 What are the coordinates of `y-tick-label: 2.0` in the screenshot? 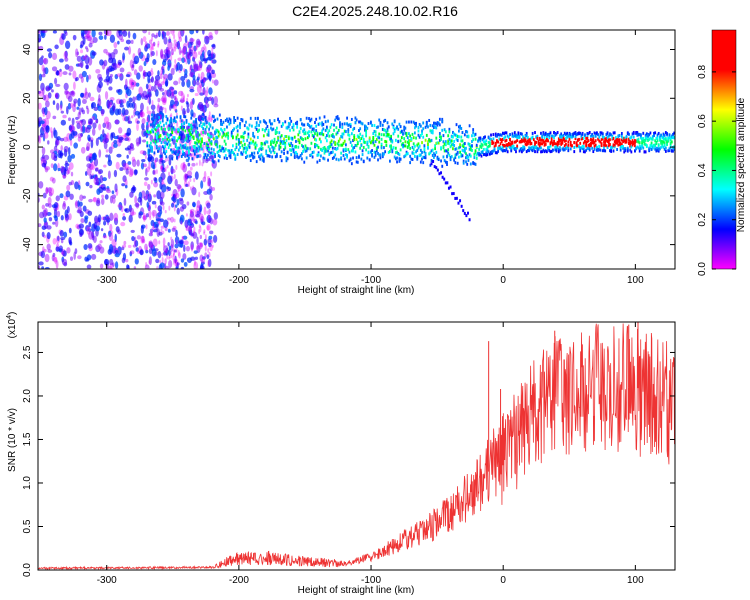 It's located at (27, 396).